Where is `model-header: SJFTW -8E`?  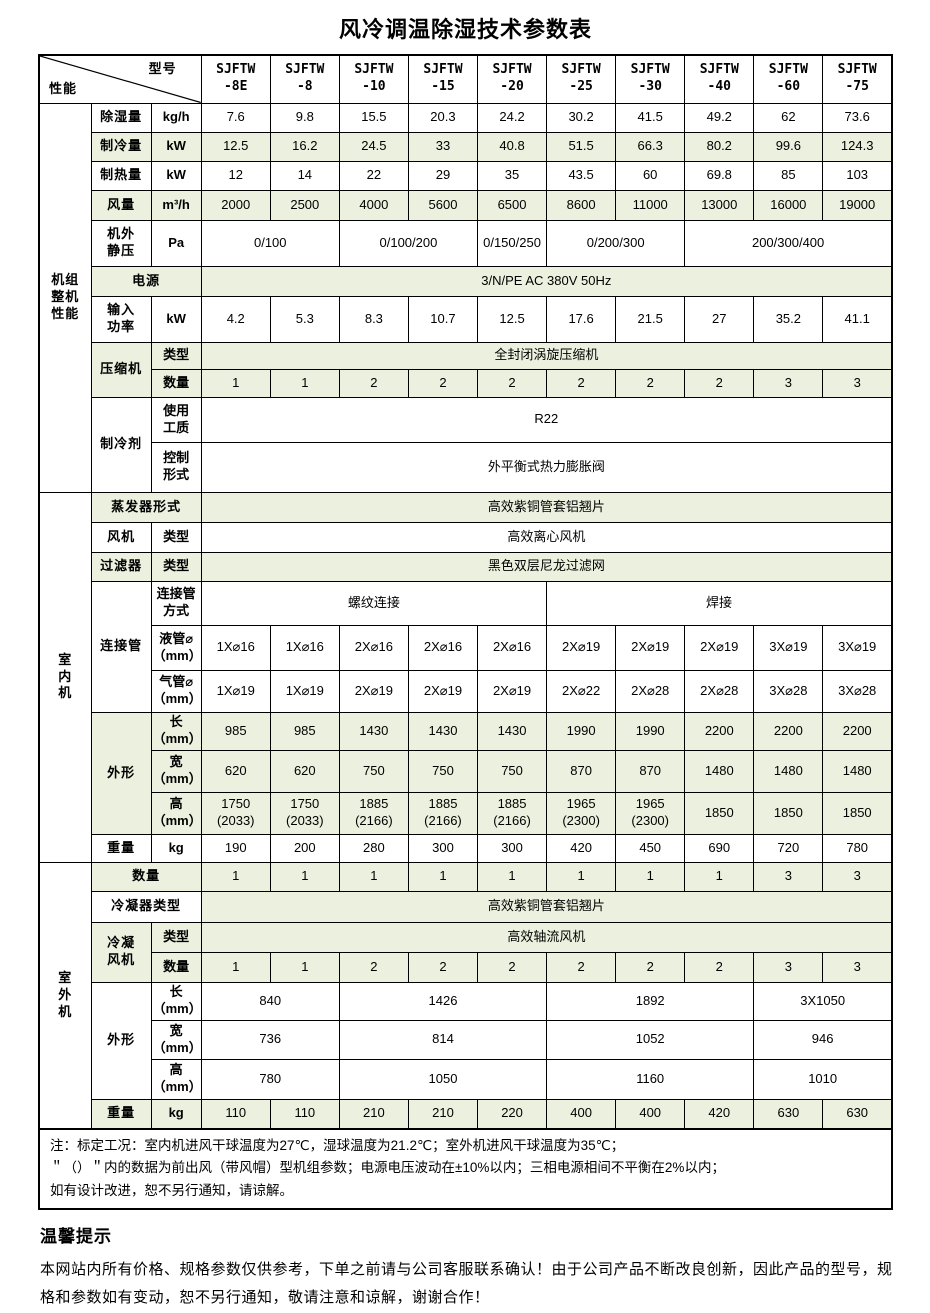
model-header: SJFTW -8E is located at coordinates (235, 79).